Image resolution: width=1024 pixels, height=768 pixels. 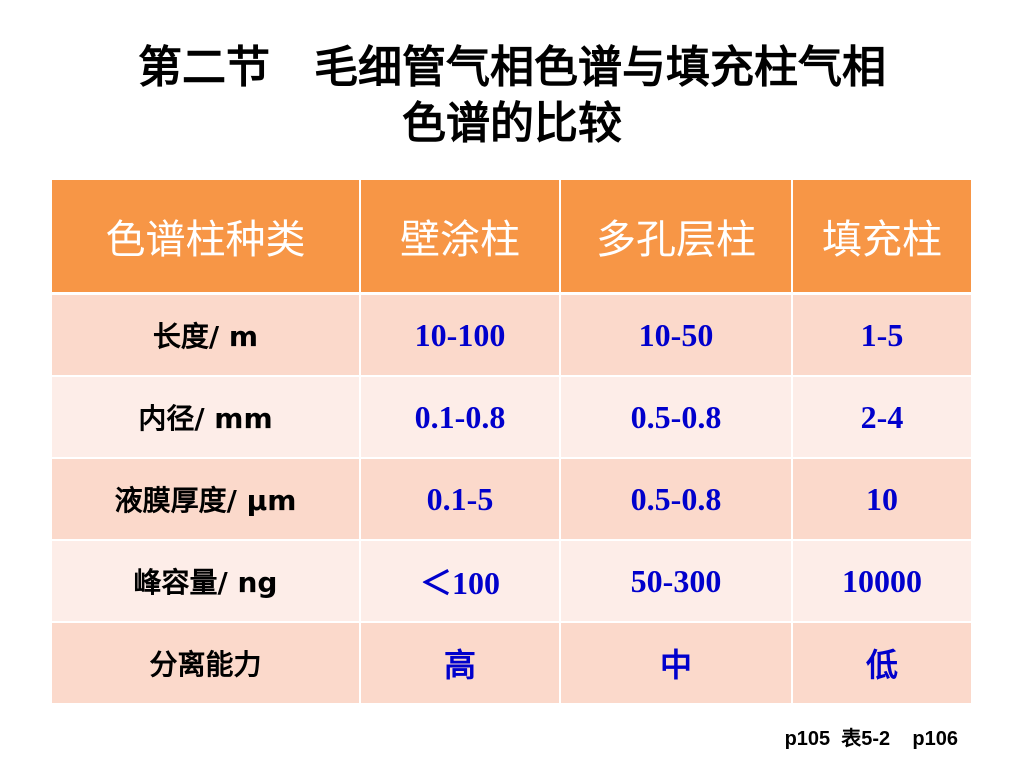 I want to click on column-header: 填充柱, so click(x=882, y=237).